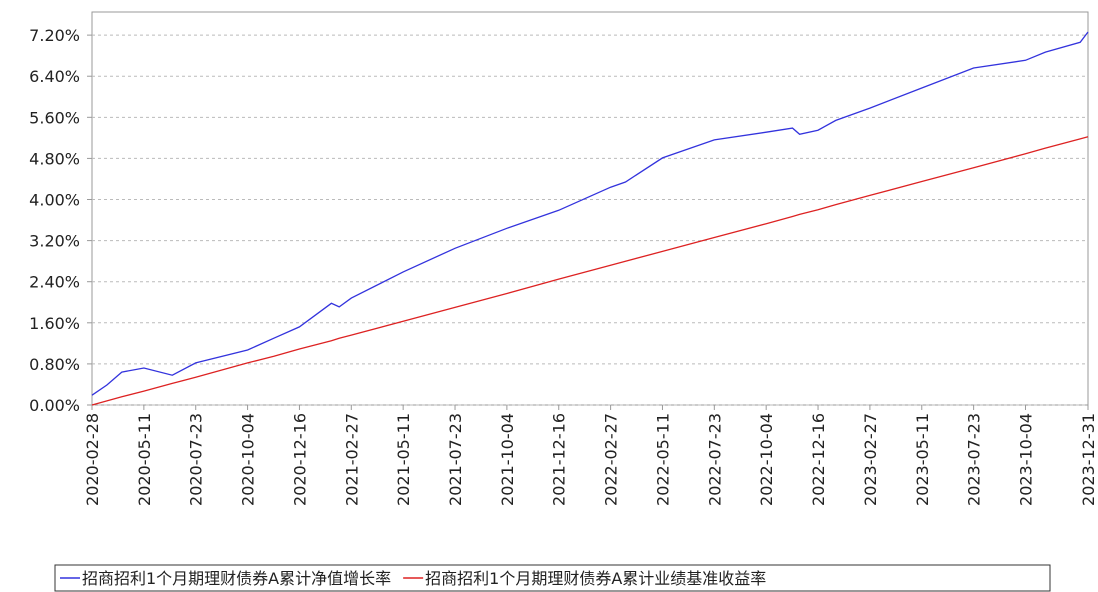  Describe the element at coordinates (455, 459) in the screenshot. I see `x-tick-label: 2021-07-23` at that location.